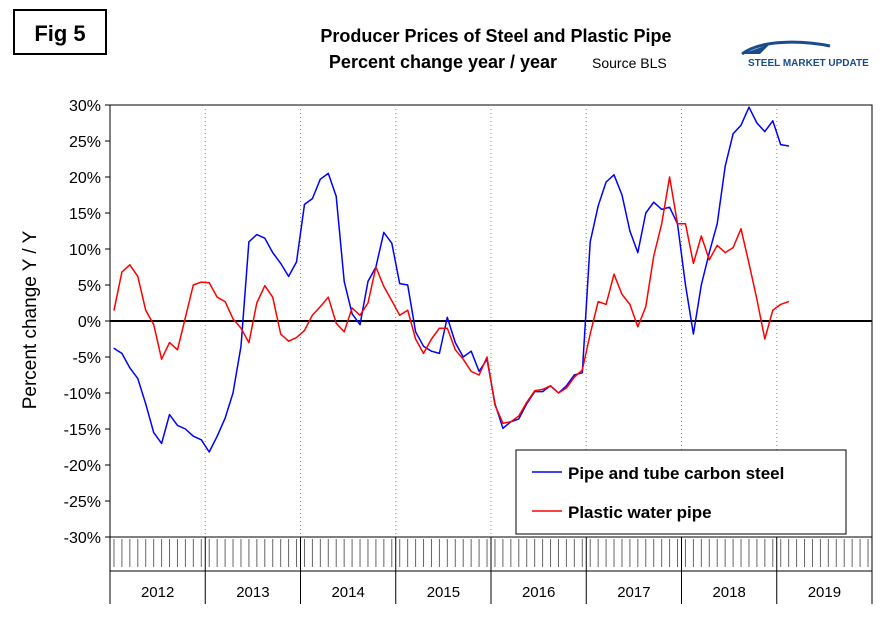 This screenshot has height=622, width=887. I want to click on legend-label-plastic: Plastic water pipe, so click(640, 512).